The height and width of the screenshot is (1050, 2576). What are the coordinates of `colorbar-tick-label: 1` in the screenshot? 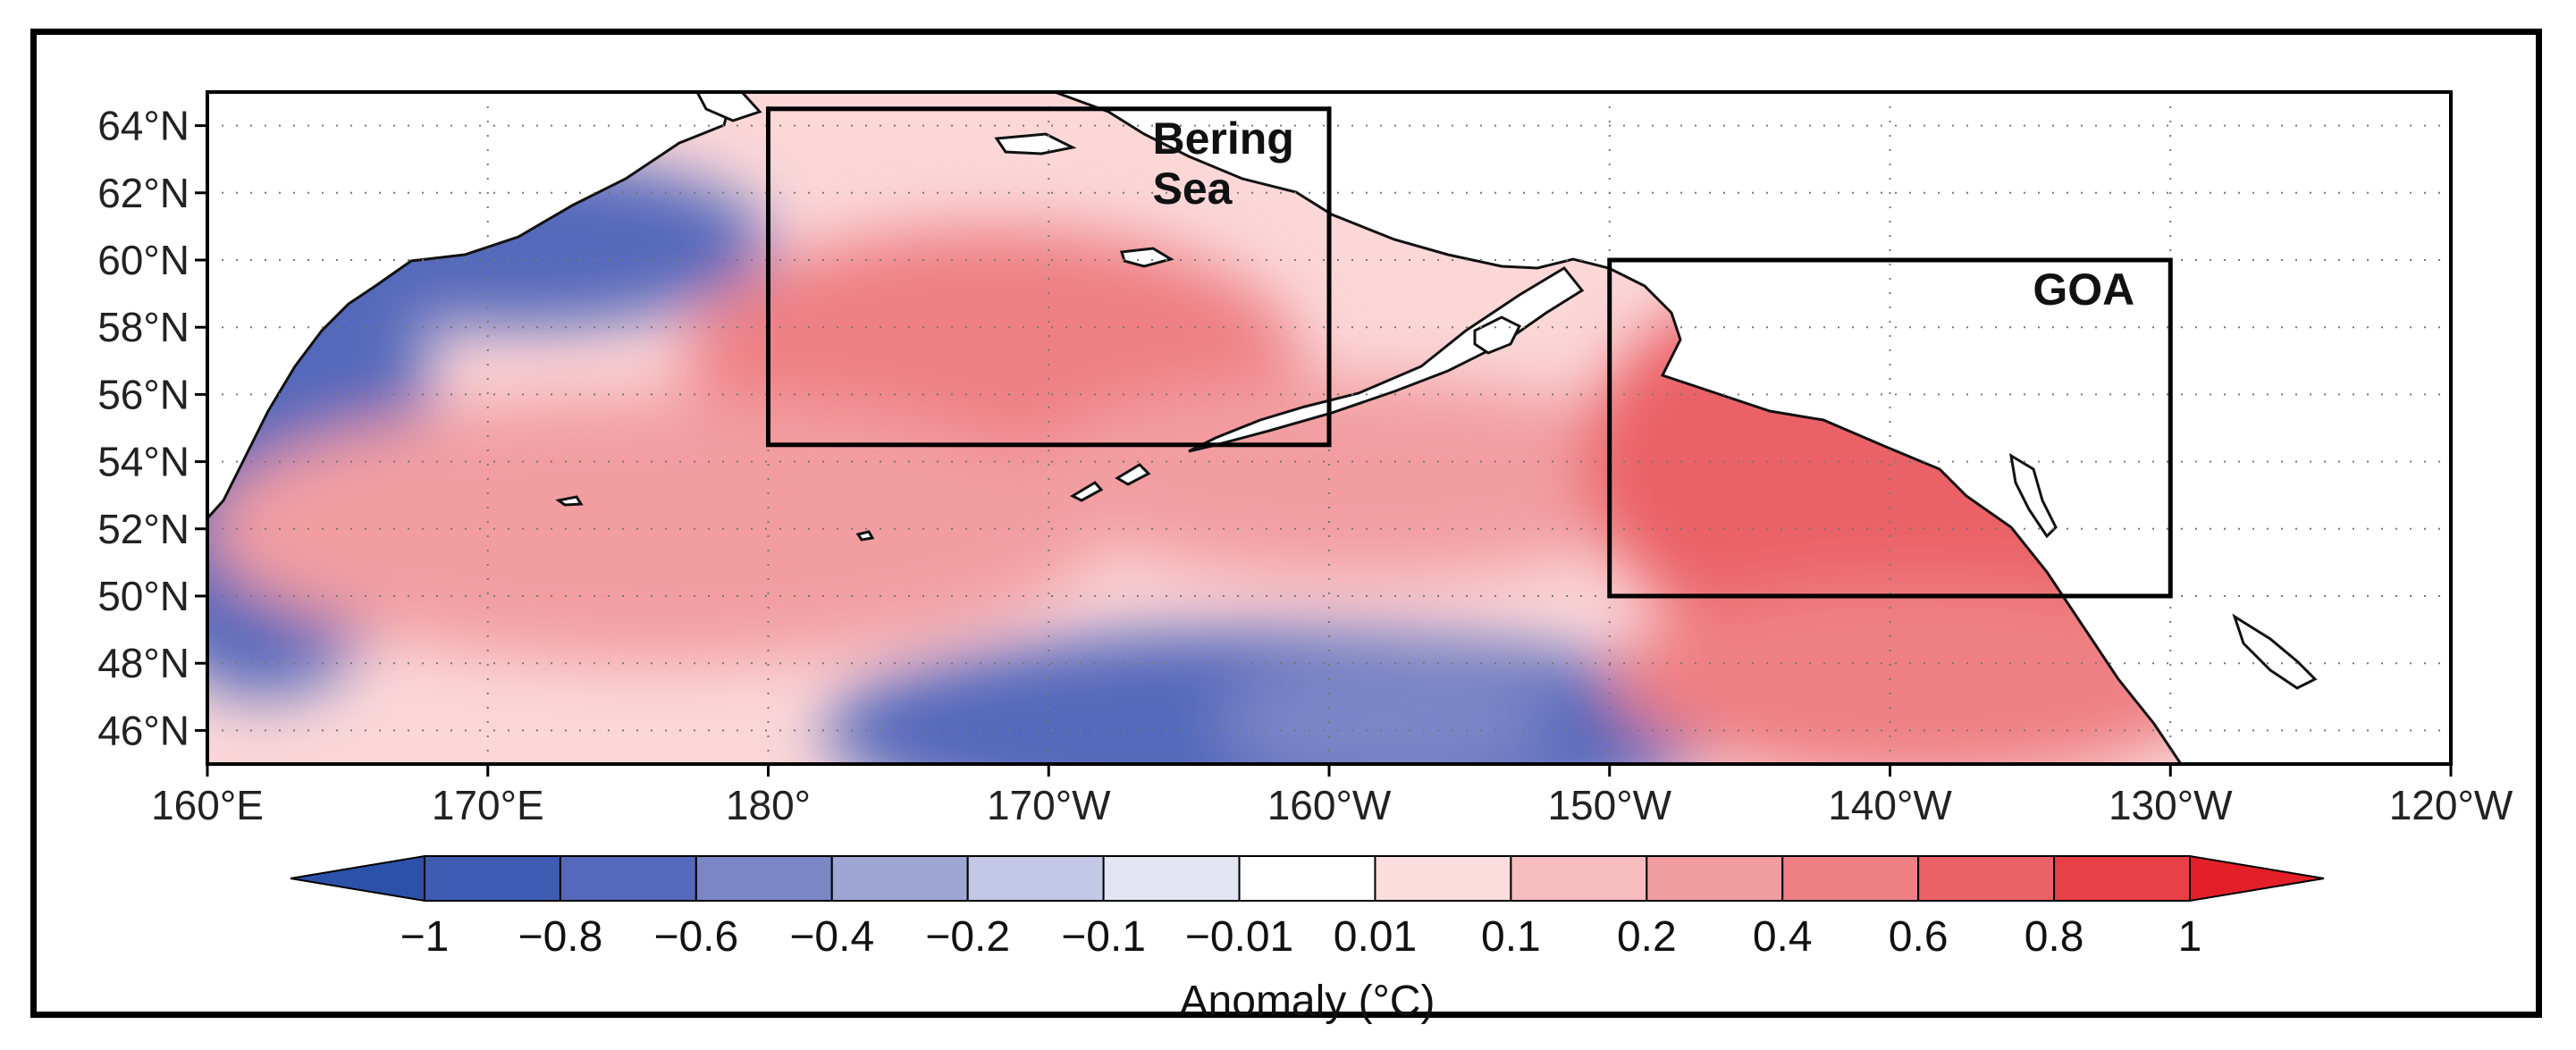 It's located at (2190, 937).